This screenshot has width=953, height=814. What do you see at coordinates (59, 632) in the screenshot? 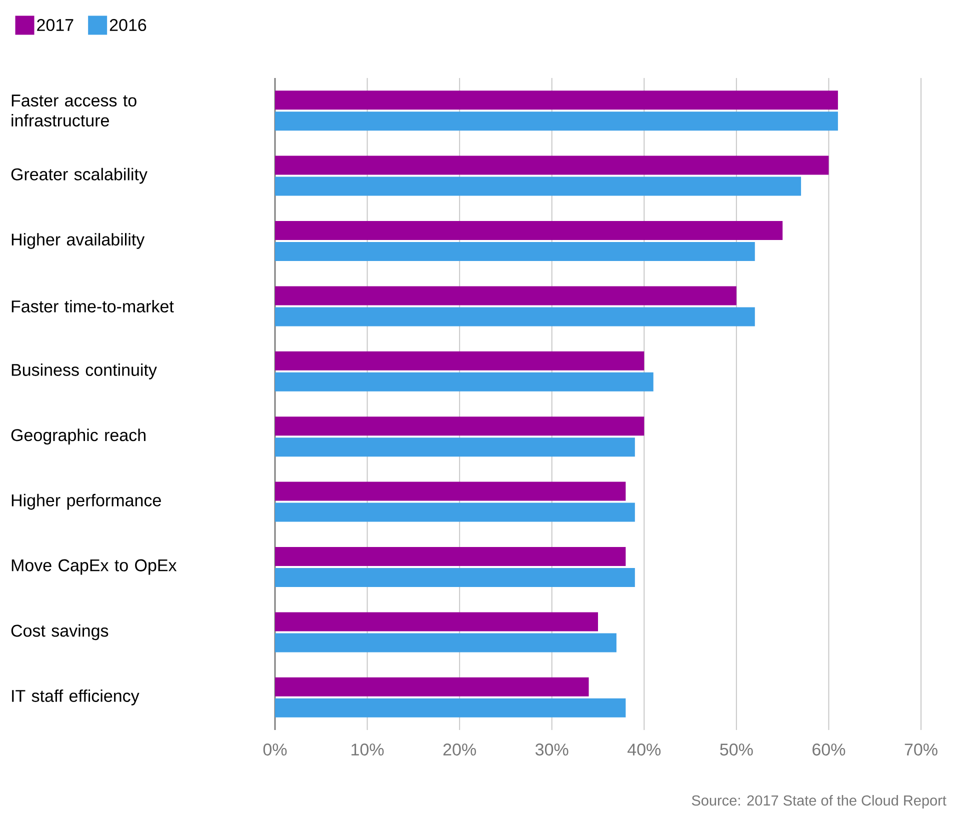
I see `y-tick-label: Cost savings` at bounding box center [59, 632].